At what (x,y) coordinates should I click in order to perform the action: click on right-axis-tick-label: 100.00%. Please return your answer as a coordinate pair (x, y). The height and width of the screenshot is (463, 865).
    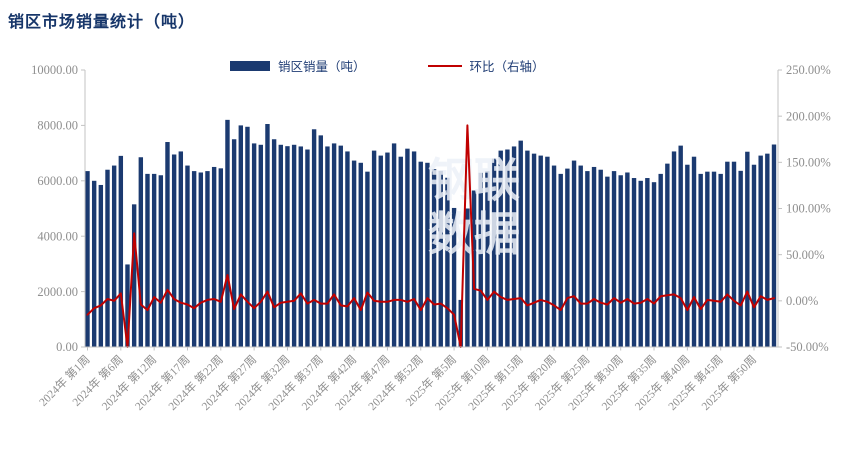
    Looking at the image, I should click on (808, 209).